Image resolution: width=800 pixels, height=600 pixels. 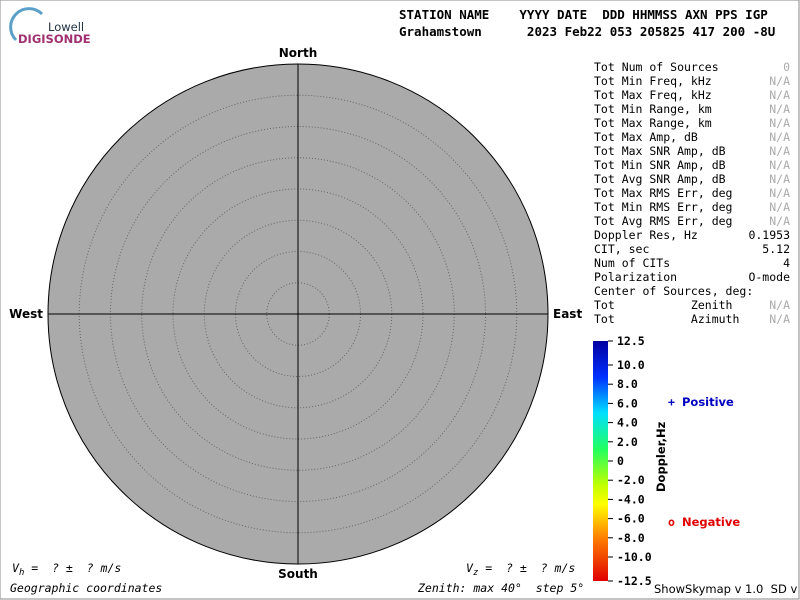 I want to click on version: ShowSkymap v 1.0 SD v 5.1, so click(x=727, y=589).